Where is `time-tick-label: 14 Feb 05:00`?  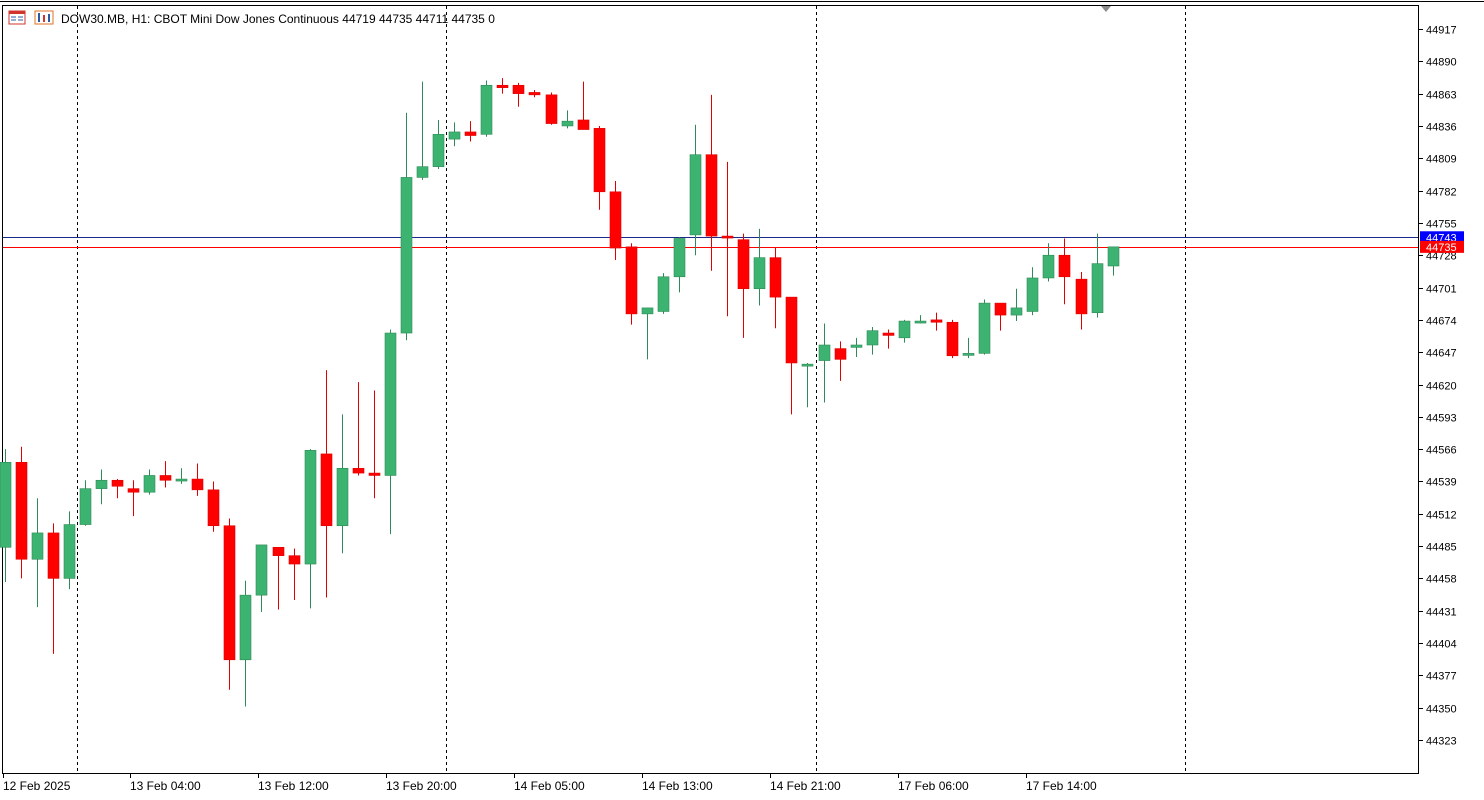 time-tick-label: 14 Feb 05:00 is located at coordinates (549, 786).